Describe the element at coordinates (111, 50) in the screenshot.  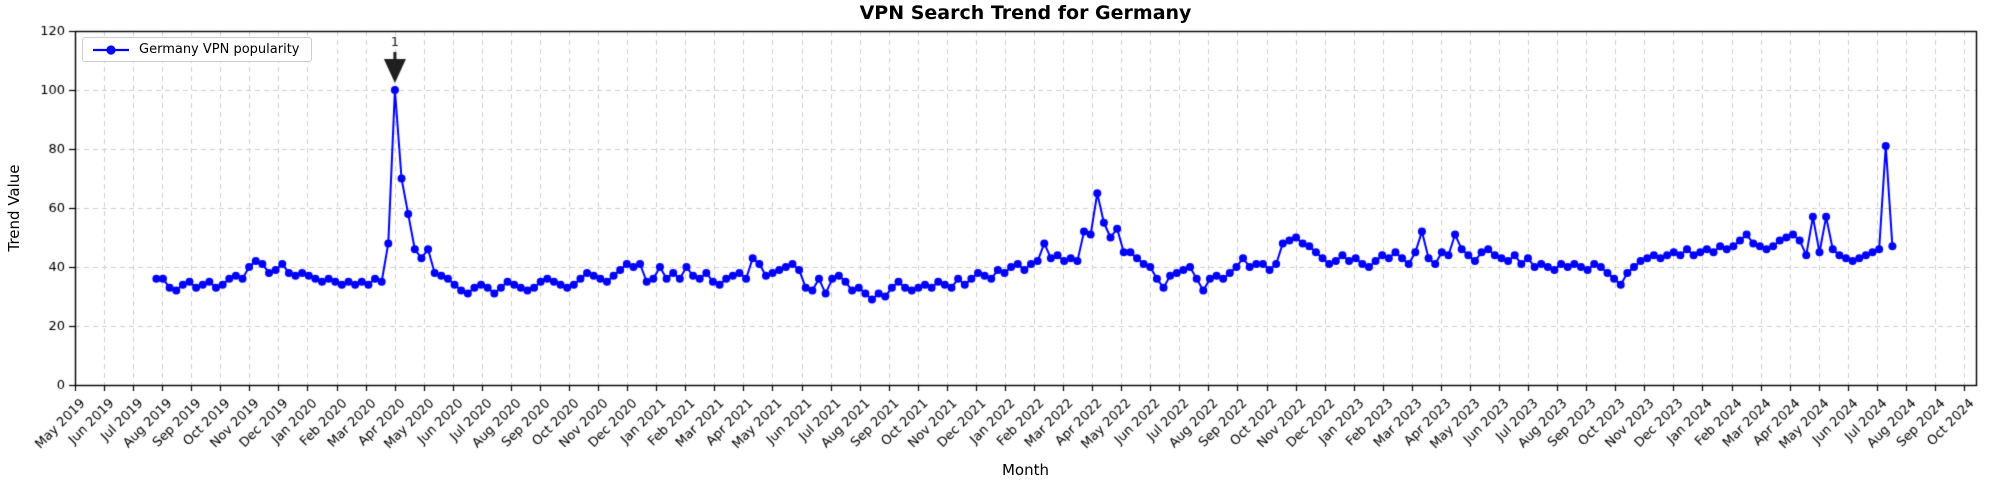
I see `legend-line-marker-icon` at that location.